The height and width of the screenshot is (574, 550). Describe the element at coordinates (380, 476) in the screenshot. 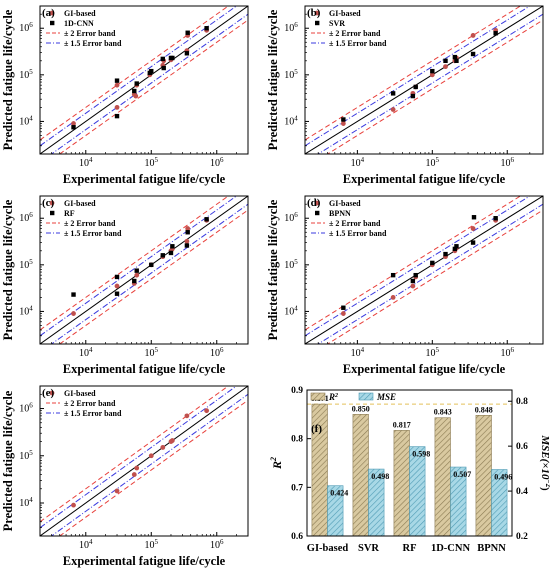

I see `bar-mse-value-label: 0.498` at that location.